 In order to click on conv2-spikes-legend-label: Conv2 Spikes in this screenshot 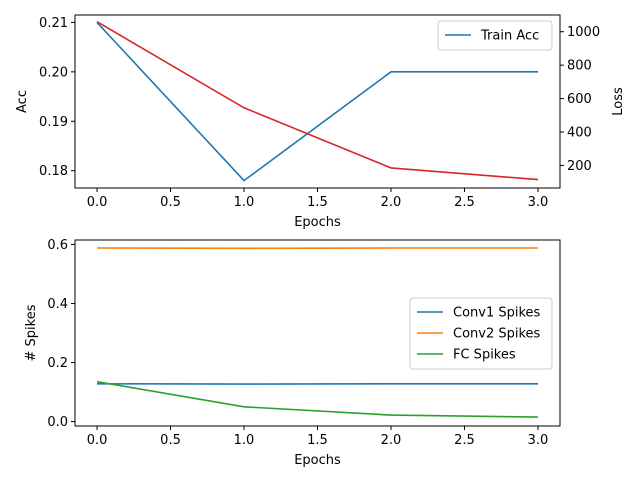, I will do `click(497, 334)`.